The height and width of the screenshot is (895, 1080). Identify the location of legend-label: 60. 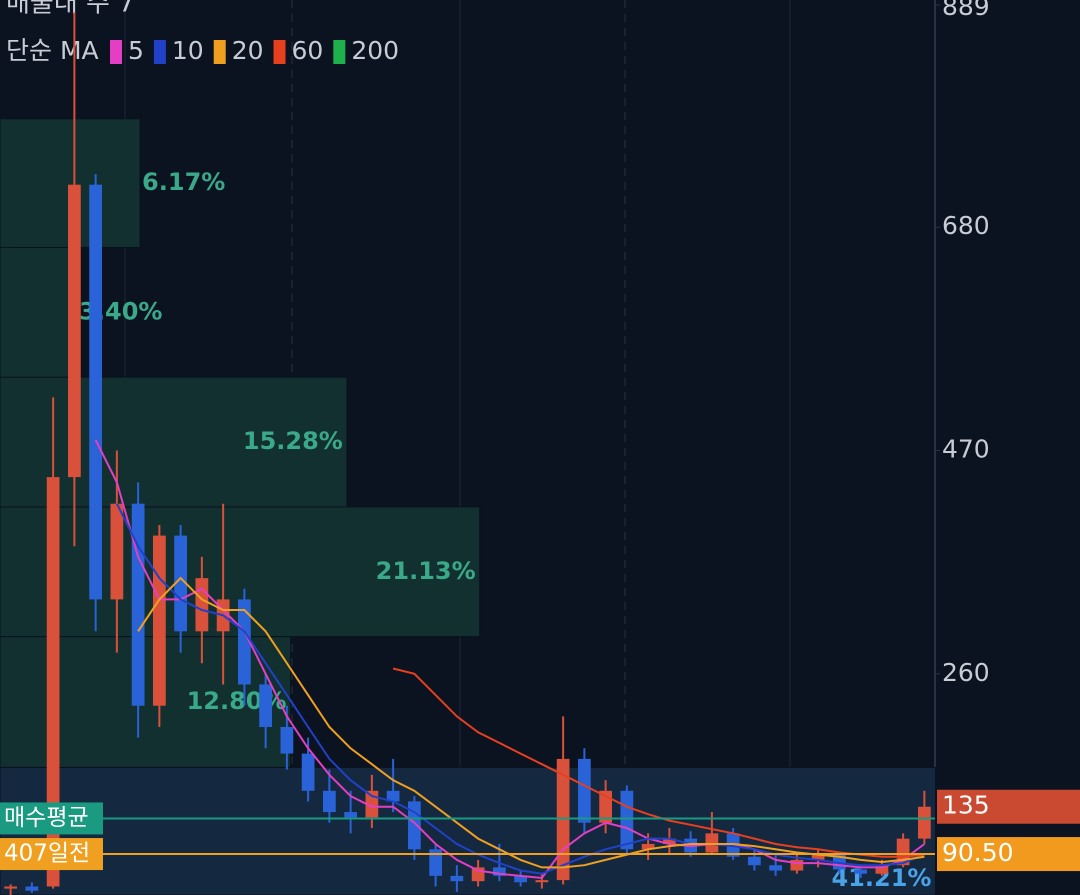
(308, 50).